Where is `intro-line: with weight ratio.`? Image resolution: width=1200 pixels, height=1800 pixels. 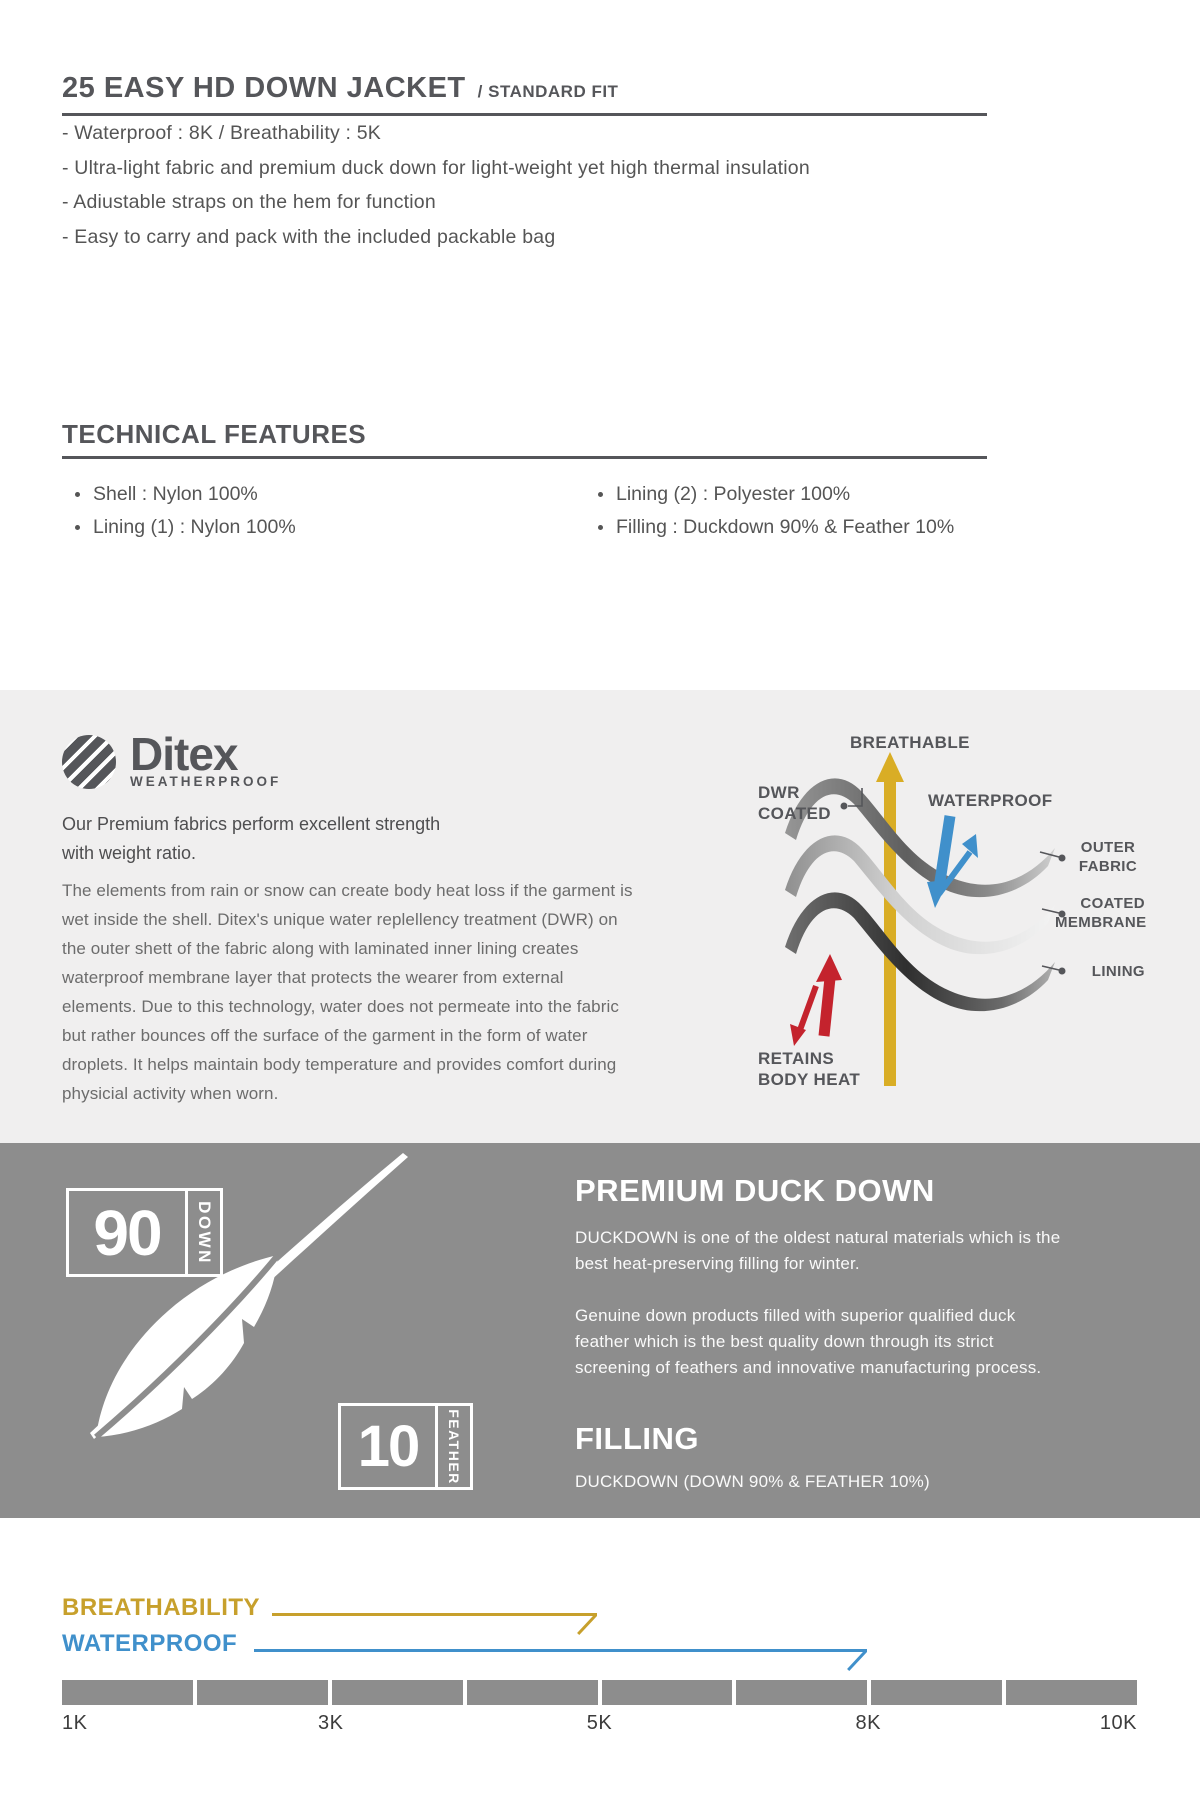
intro-line: with weight ratio. is located at coordinates (129, 853).